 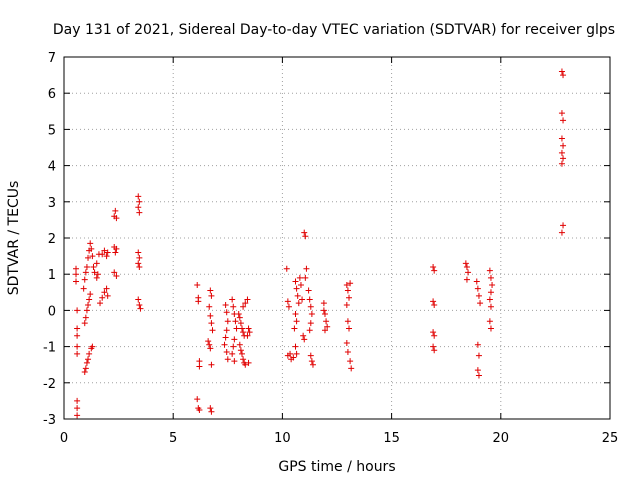 What do you see at coordinates (610, 438) in the screenshot?
I see `x-tick-label: 25` at bounding box center [610, 438].